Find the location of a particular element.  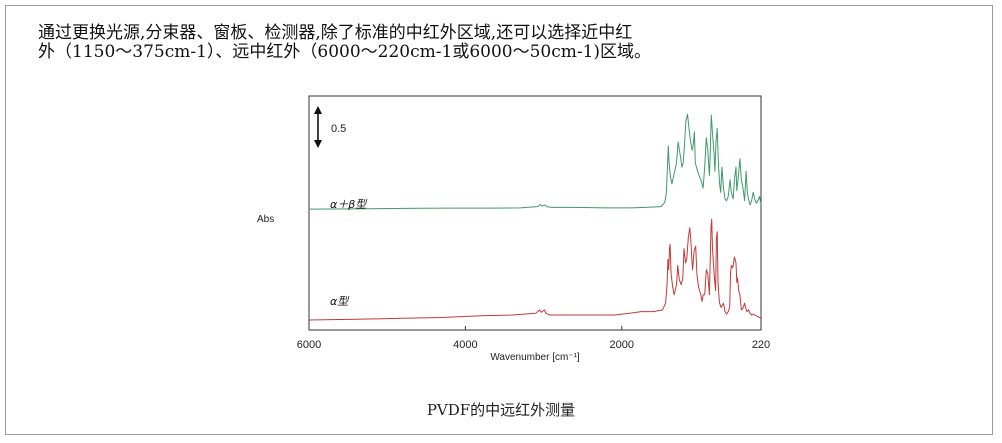

x-tick-label-4000: 4000 is located at coordinates (465, 345).